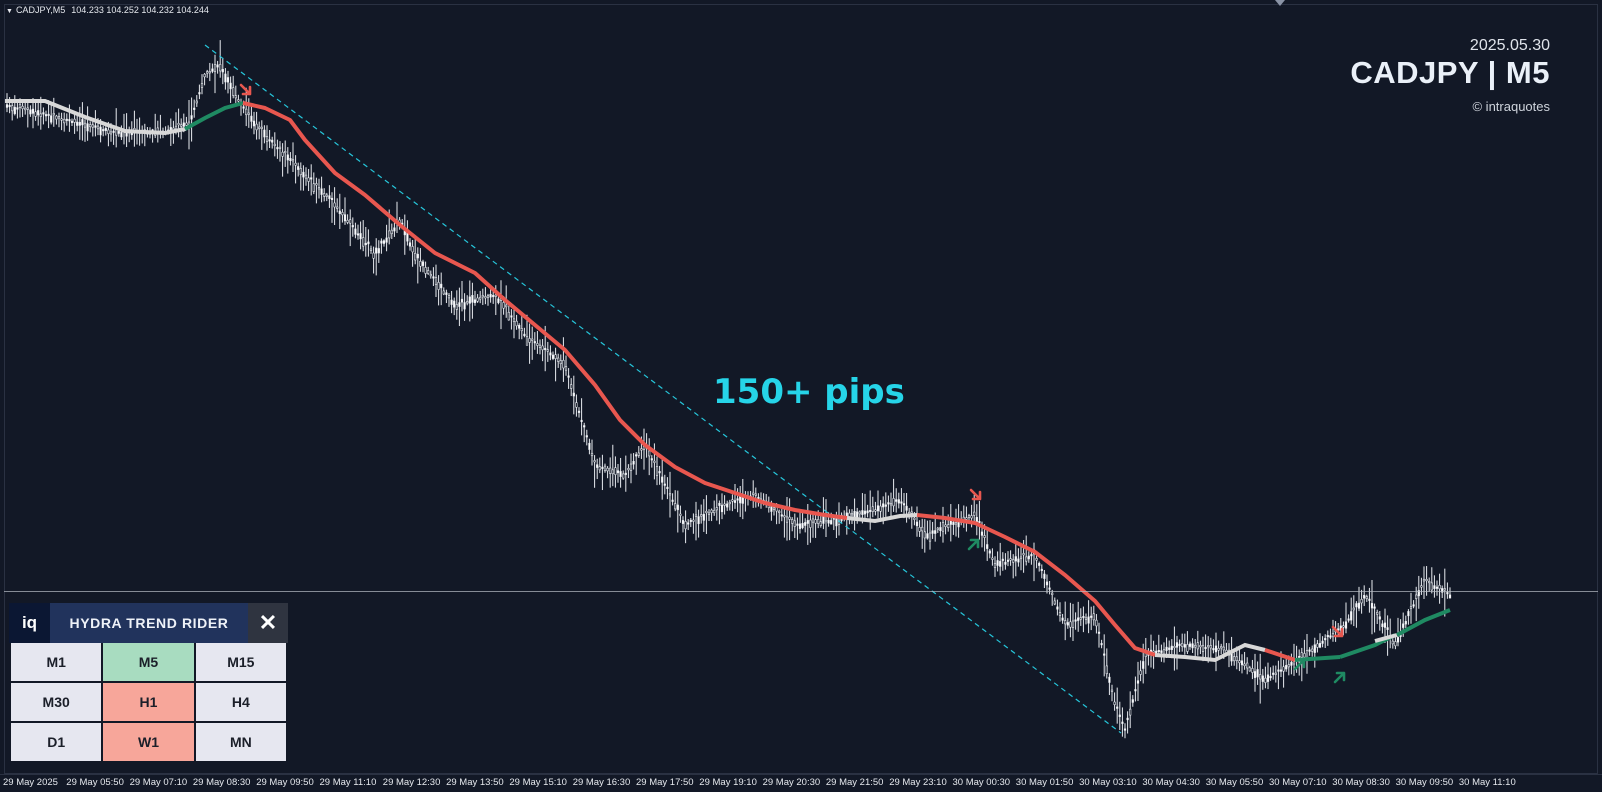 This screenshot has height=792, width=1602. I want to click on timeframe-w1: W1, so click(148, 742).